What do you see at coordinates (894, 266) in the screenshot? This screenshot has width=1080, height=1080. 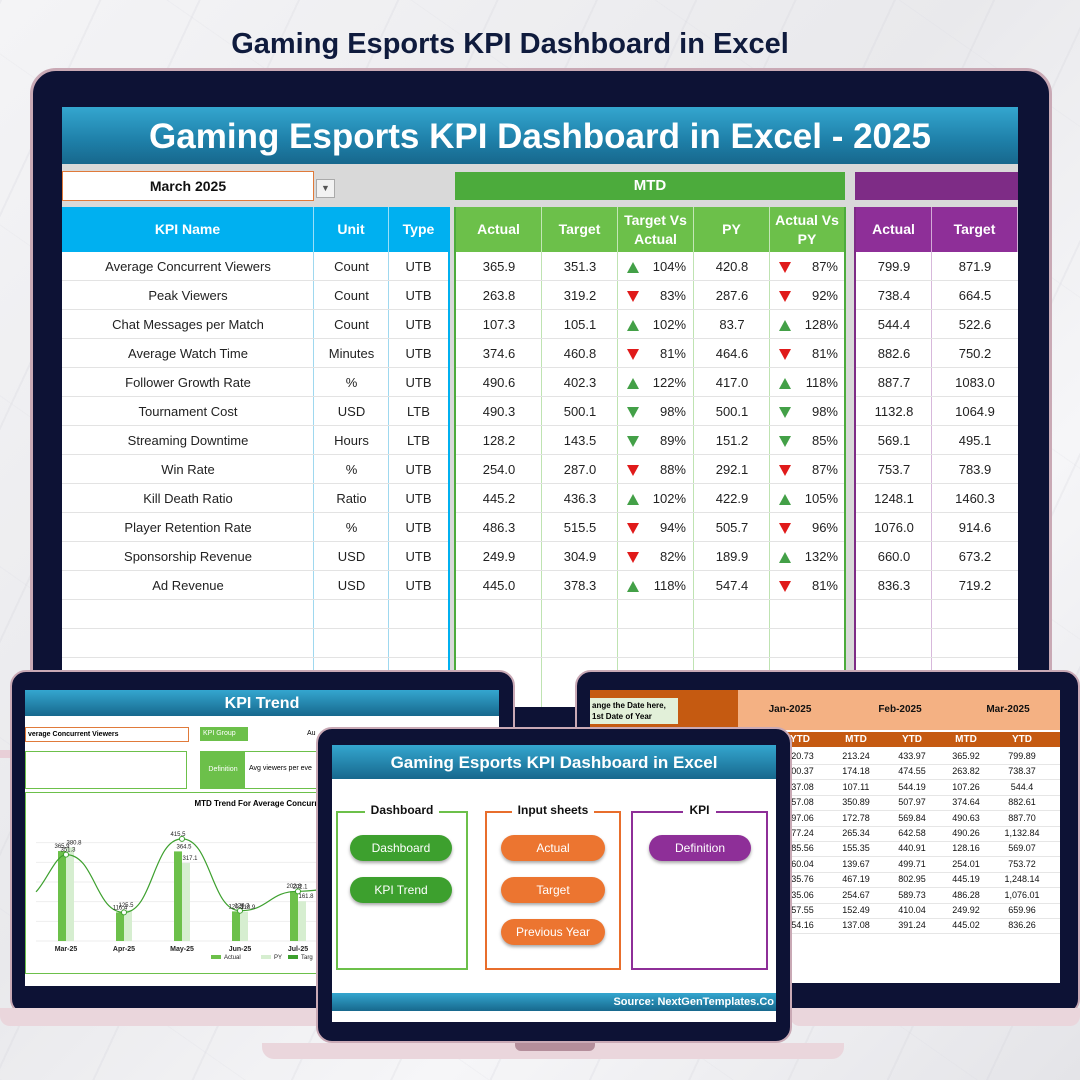 I see `ytd-actual: 799.9` at bounding box center [894, 266].